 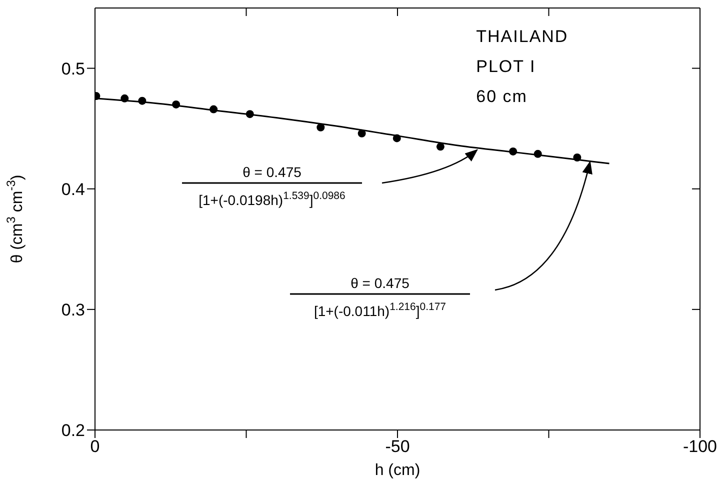 What do you see at coordinates (522, 36) in the screenshot?
I see `annotation: THAILAND` at bounding box center [522, 36].